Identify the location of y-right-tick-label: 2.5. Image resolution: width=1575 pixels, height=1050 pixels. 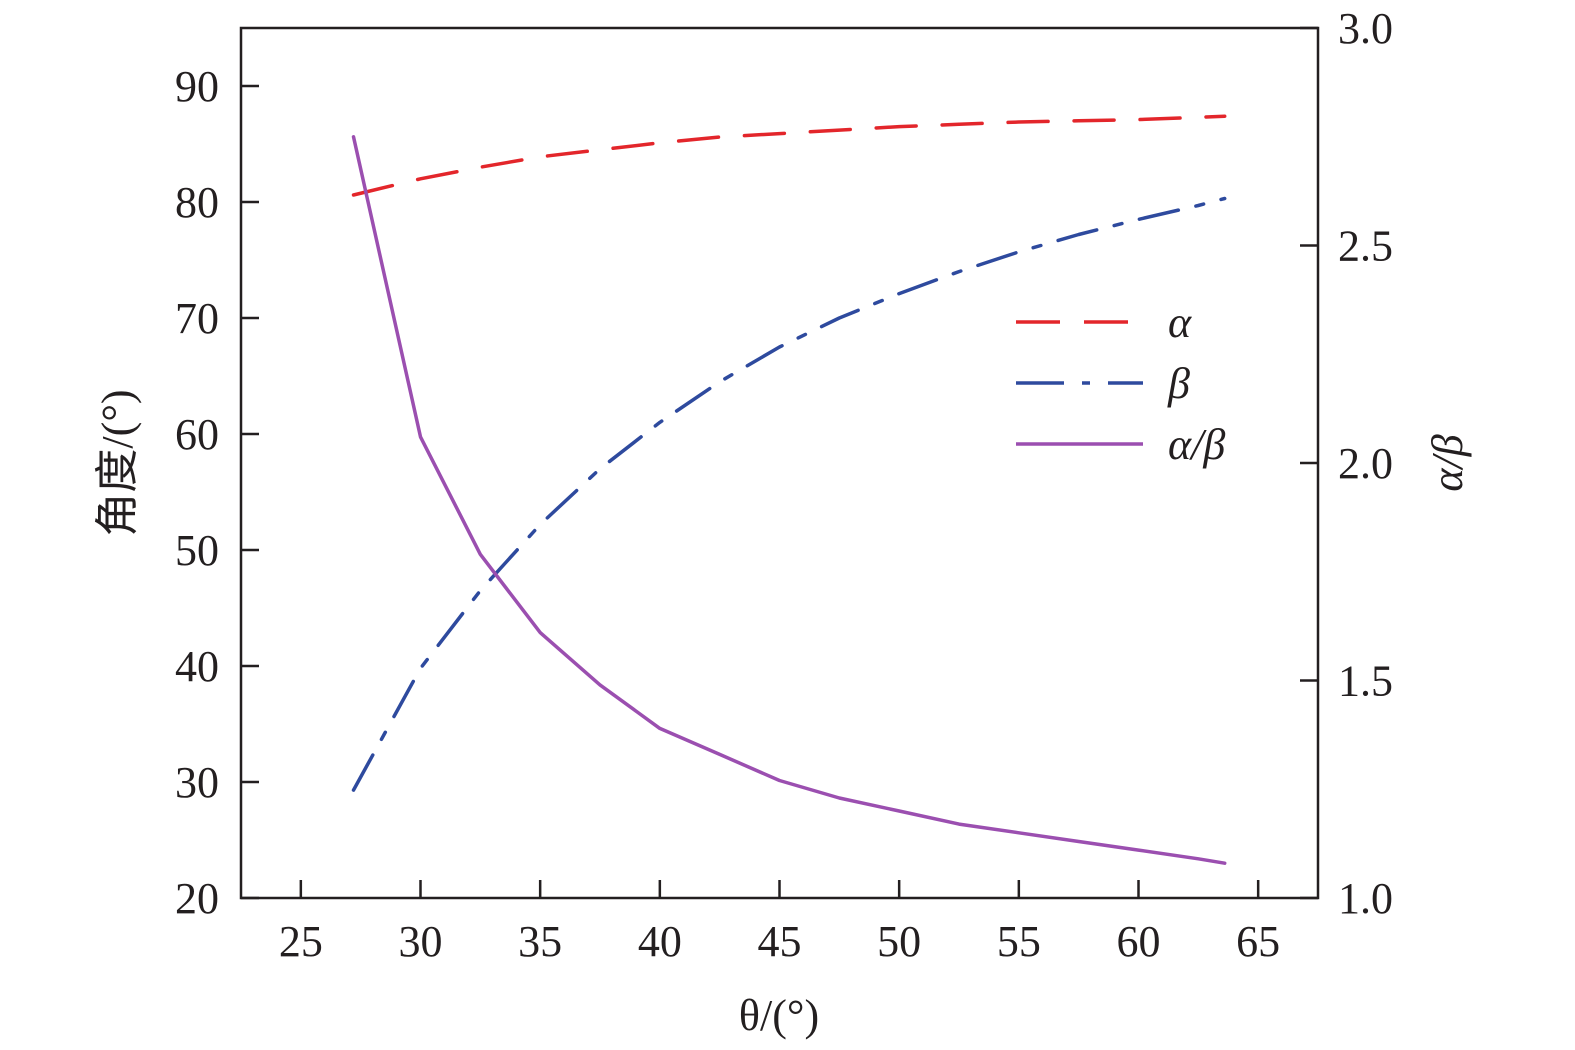
(1365, 246).